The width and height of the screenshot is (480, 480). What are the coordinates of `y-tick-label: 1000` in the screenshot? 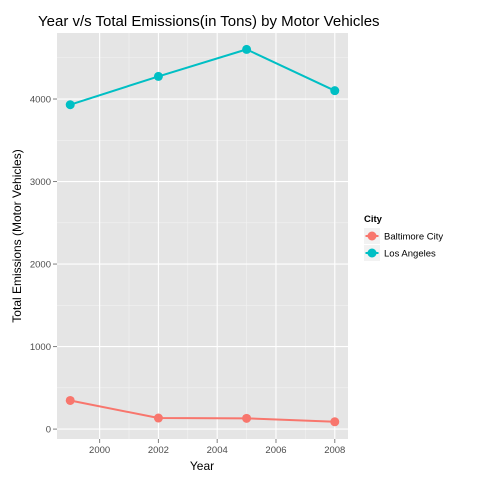 It's located at (40, 347).